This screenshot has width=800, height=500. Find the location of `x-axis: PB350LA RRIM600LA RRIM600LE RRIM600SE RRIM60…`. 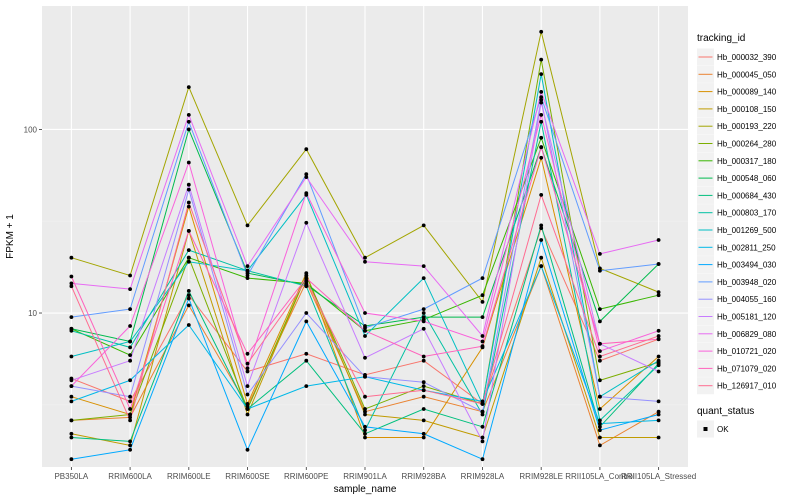

x-axis: PB350LA RRIM600LA RRIM600LE RRIM600SE RRIM60… is located at coordinates (375, 474).